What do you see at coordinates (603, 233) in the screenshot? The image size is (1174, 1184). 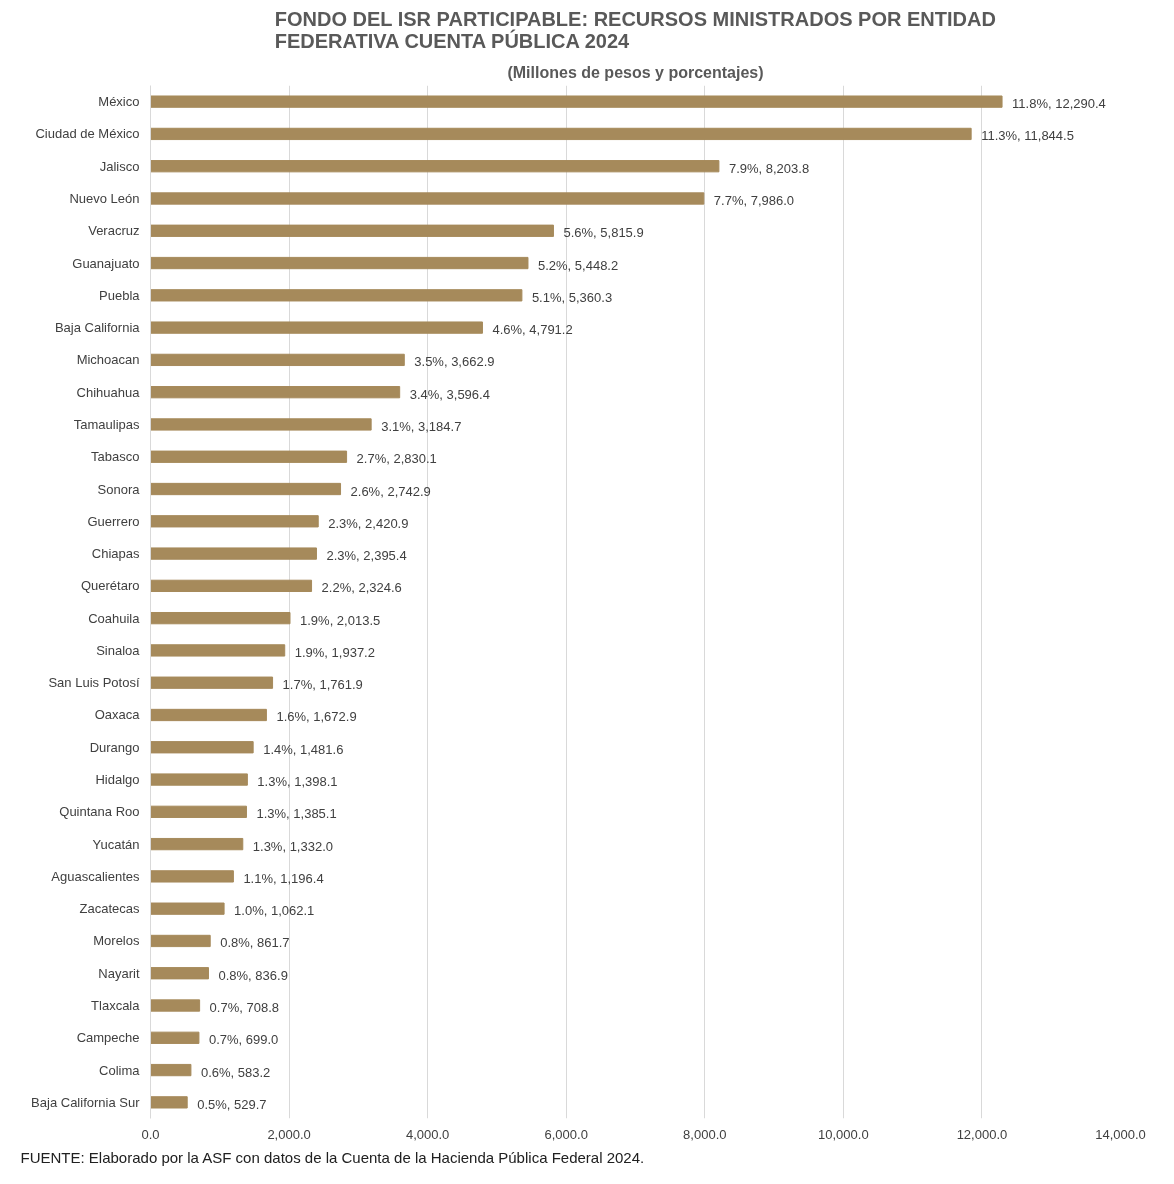 I see `data-label: 5.6%, 5,815.9` at bounding box center [603, 233].